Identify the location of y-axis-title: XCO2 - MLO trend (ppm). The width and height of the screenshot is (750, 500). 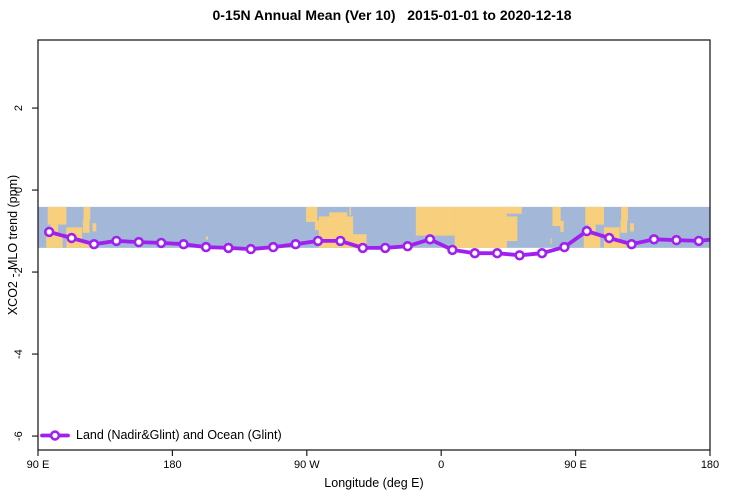
(13, 245).